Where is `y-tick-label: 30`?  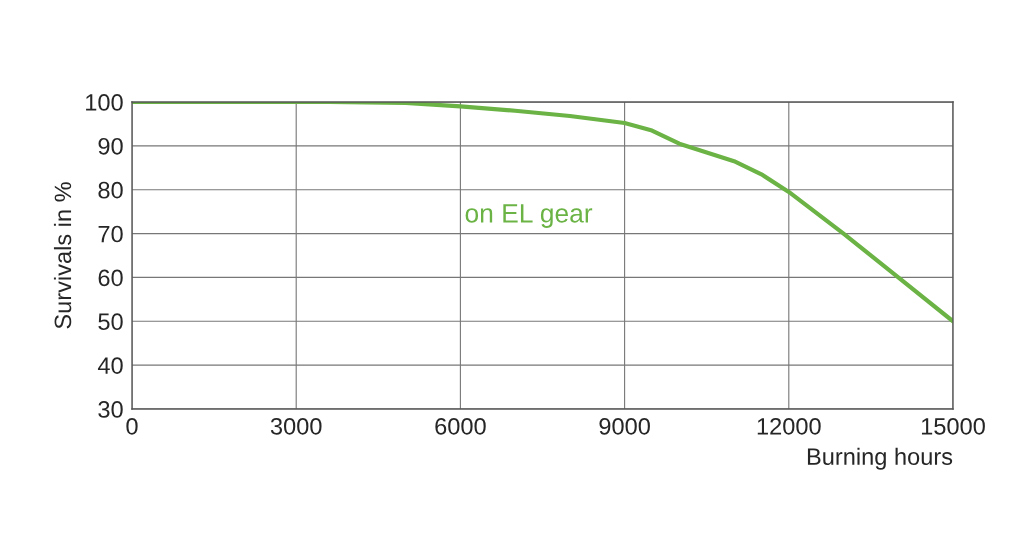 y-tick-label: 30 is located at coordinates (110, 409).